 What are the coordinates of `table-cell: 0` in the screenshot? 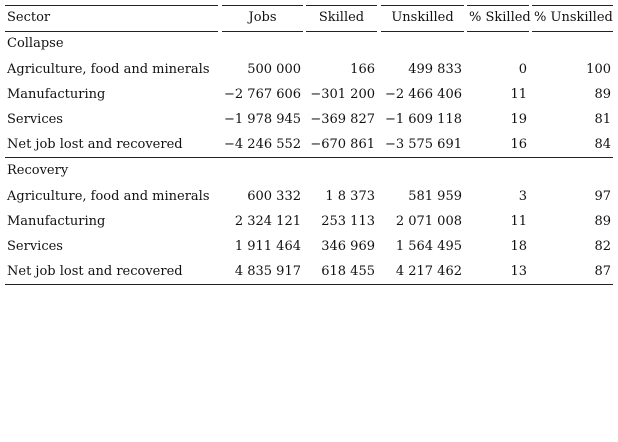 It's located at (522, 69).